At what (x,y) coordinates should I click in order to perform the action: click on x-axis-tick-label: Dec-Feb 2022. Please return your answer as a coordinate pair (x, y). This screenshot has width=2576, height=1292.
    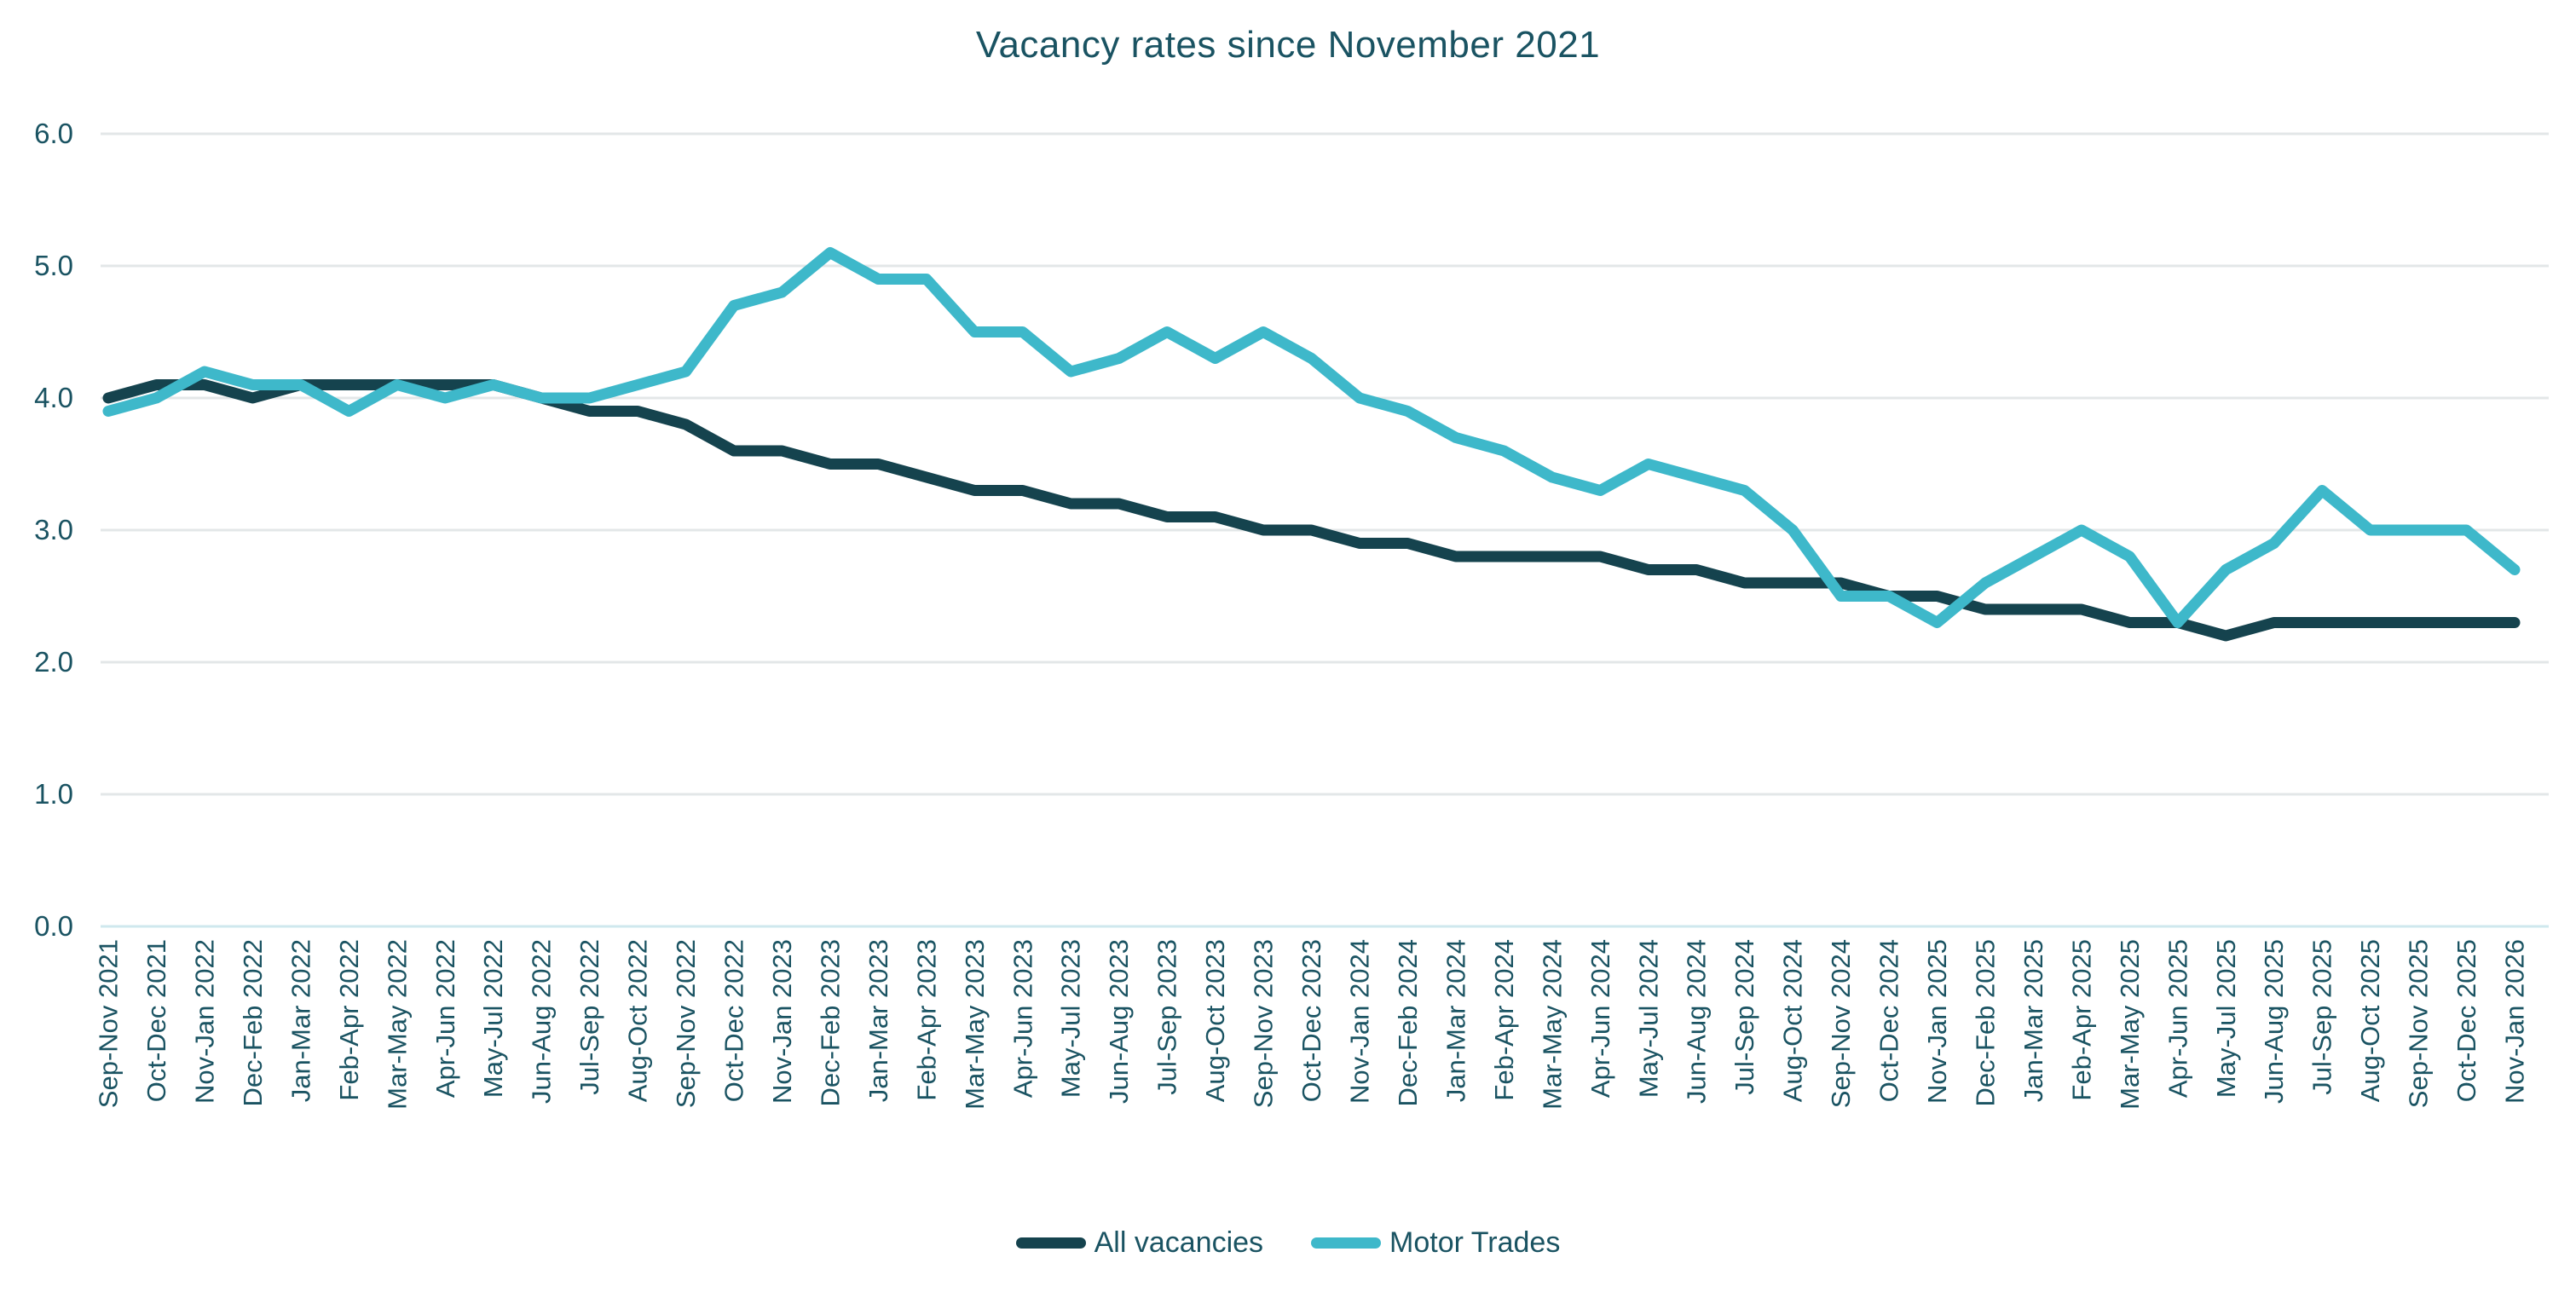
    Looking at the image, I should click on (253, 1023).